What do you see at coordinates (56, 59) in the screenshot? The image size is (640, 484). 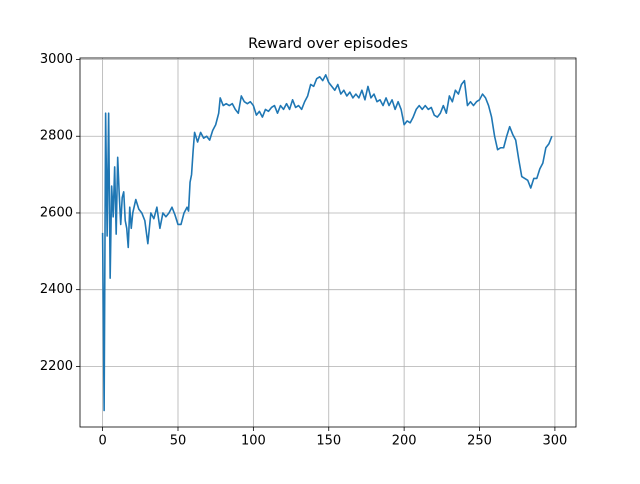 I see `y-tick-label: 3000` at bounding box center [56, 59].